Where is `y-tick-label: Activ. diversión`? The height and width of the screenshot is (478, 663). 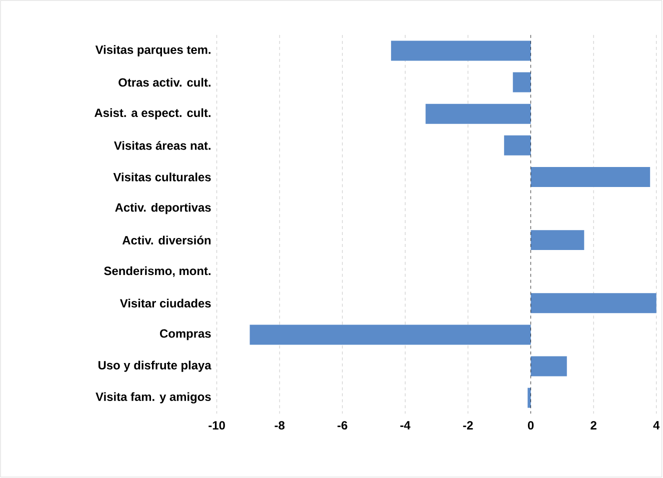 y-tick-label: Activ. diversión is located at coordinates (166, 240).